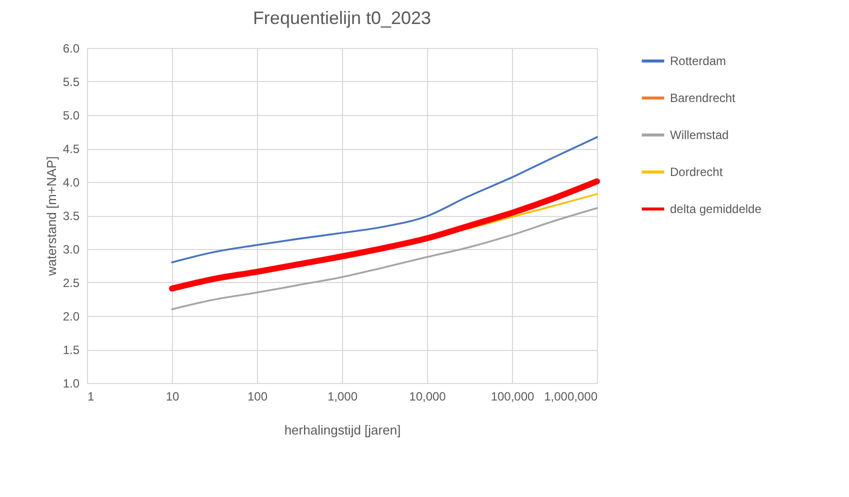 The image size is (849, 497). I want to click on legend-label: Willemstad, so click(699, 135).